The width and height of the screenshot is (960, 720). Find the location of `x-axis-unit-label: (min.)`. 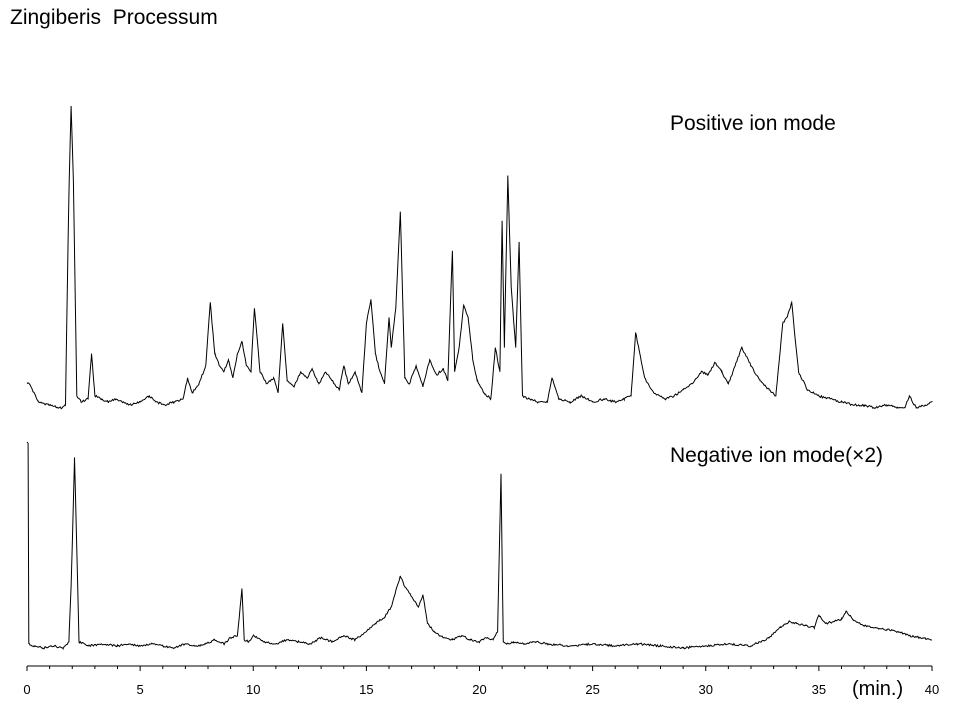

x-axis-unit-label: (min.) is located at coordinates (878, 689).